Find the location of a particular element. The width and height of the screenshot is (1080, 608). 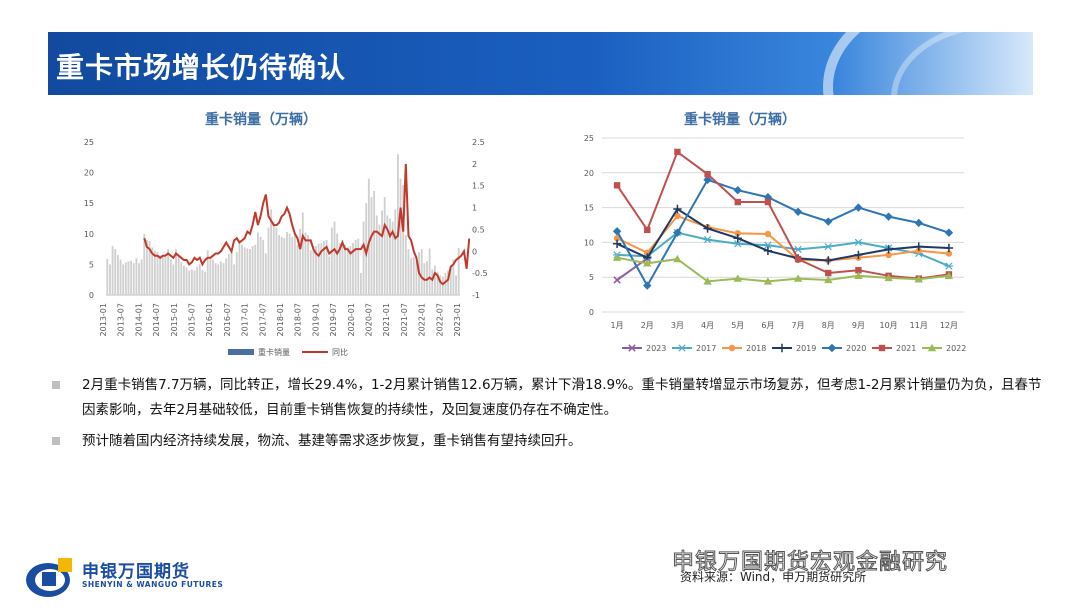

x-tick-label: 2013-07 is located at coordinates (121, 319).